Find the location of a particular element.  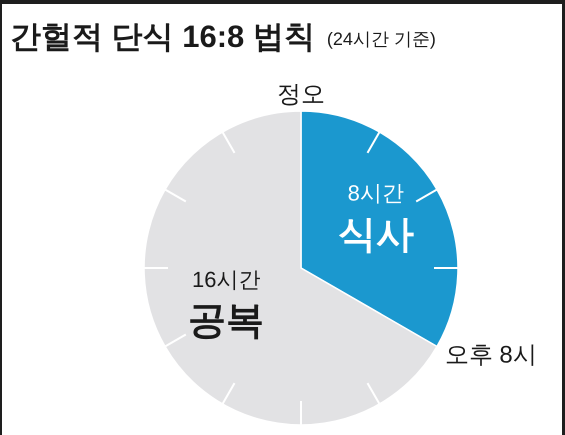

title: 간헐적 단식 16:8 법칙 is located at coordinates (162, 36).